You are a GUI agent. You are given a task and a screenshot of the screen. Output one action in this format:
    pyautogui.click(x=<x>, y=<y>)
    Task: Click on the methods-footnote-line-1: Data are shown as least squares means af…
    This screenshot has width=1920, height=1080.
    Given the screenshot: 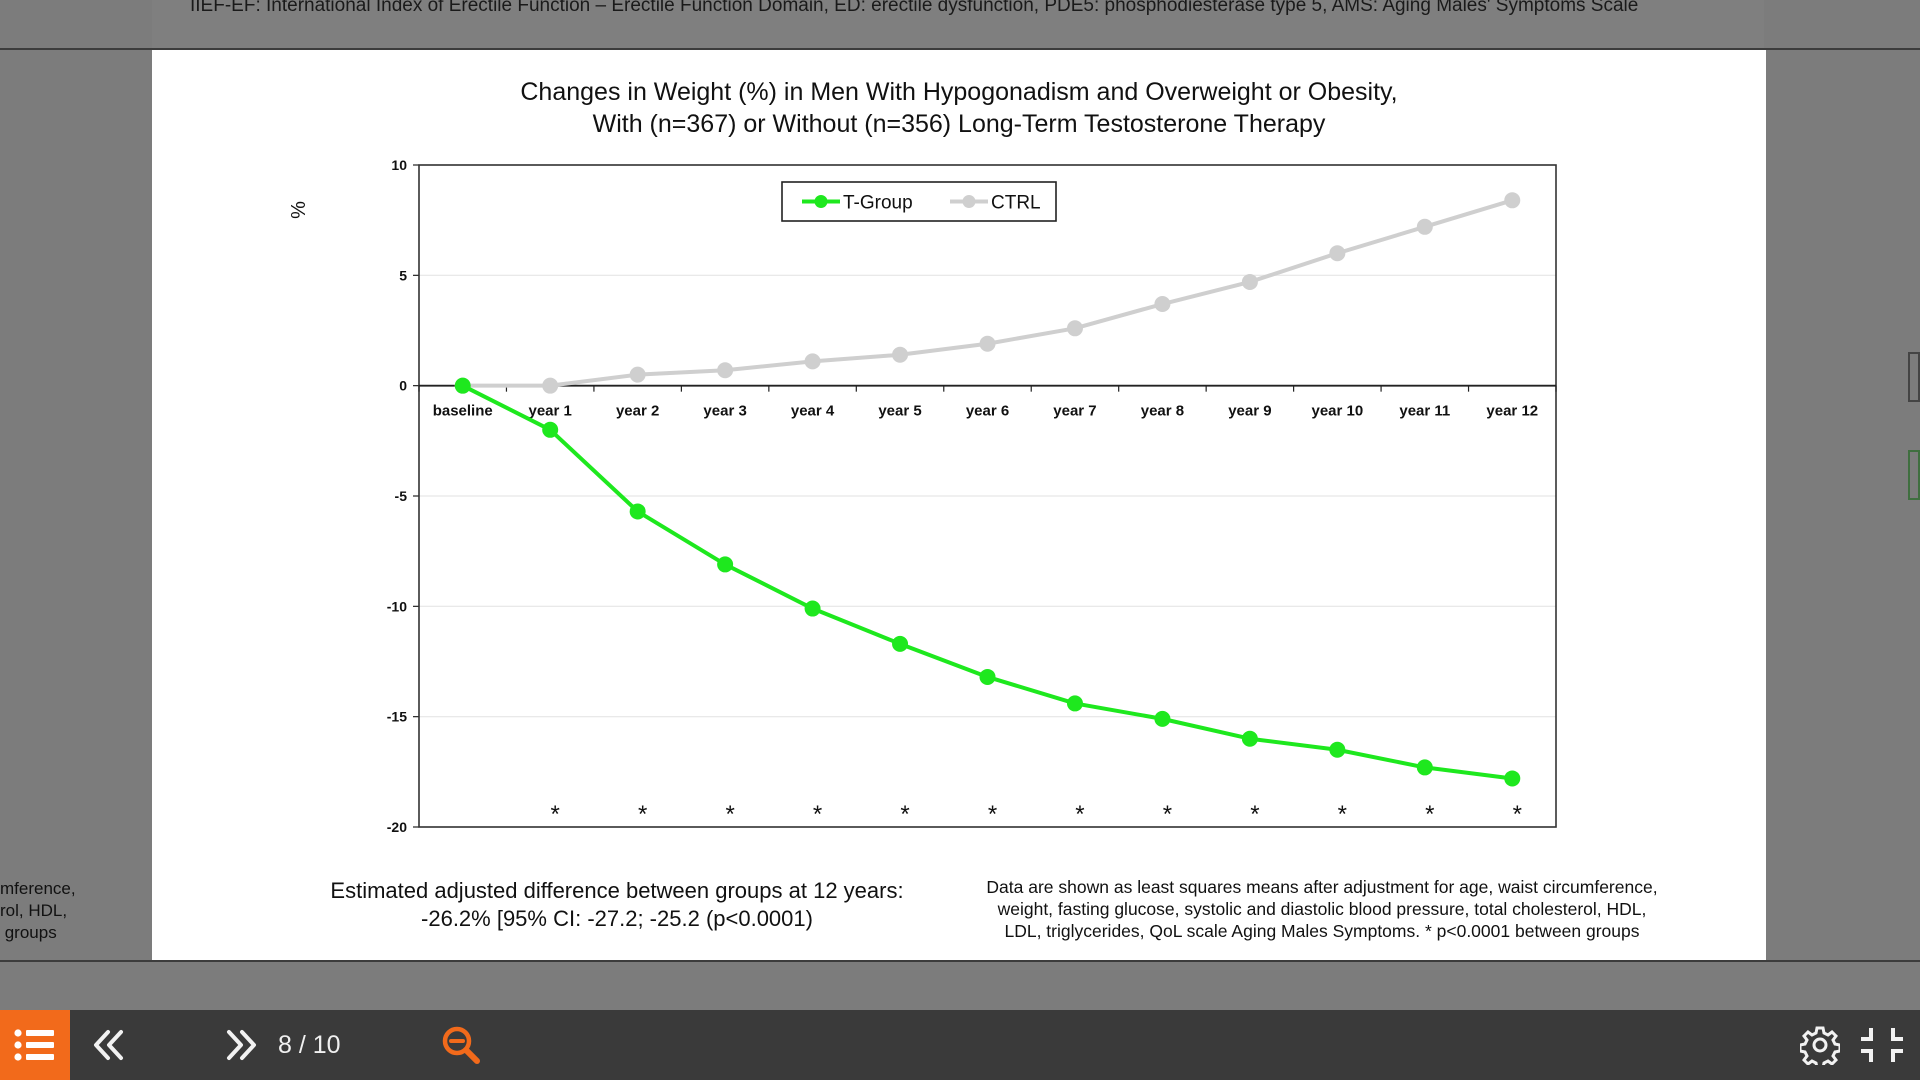 What is the action you would take?
    pyautogui.click(x=1322, y=887)
    